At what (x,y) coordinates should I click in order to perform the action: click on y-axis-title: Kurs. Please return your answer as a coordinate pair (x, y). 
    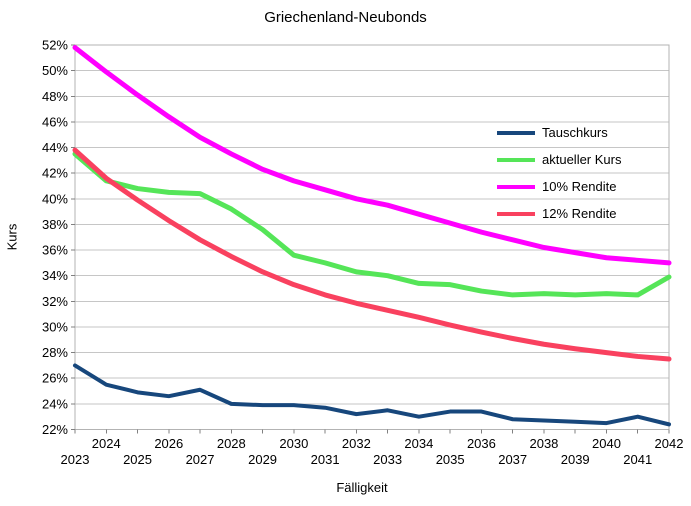
    Looking at the image, I should click on (12, 237).